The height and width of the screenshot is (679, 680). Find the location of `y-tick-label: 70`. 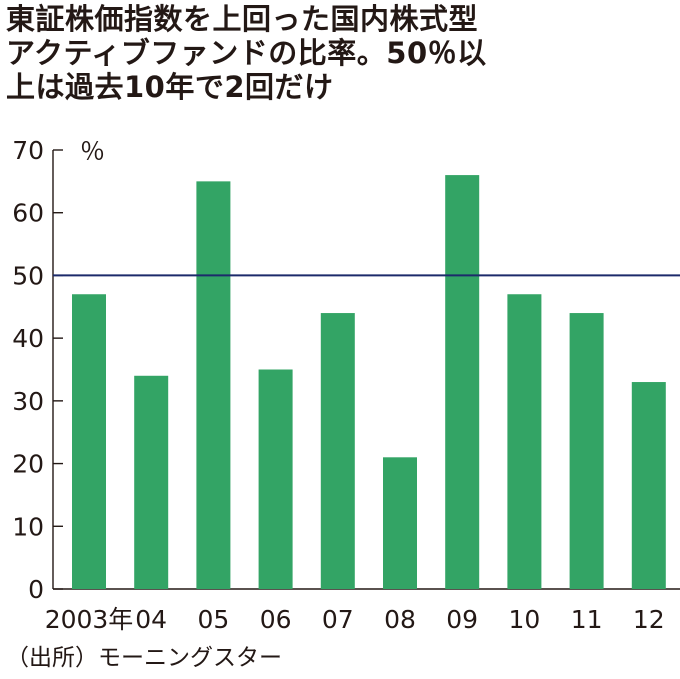

y-tick-label: 70 is located at coordinates (28, 150).